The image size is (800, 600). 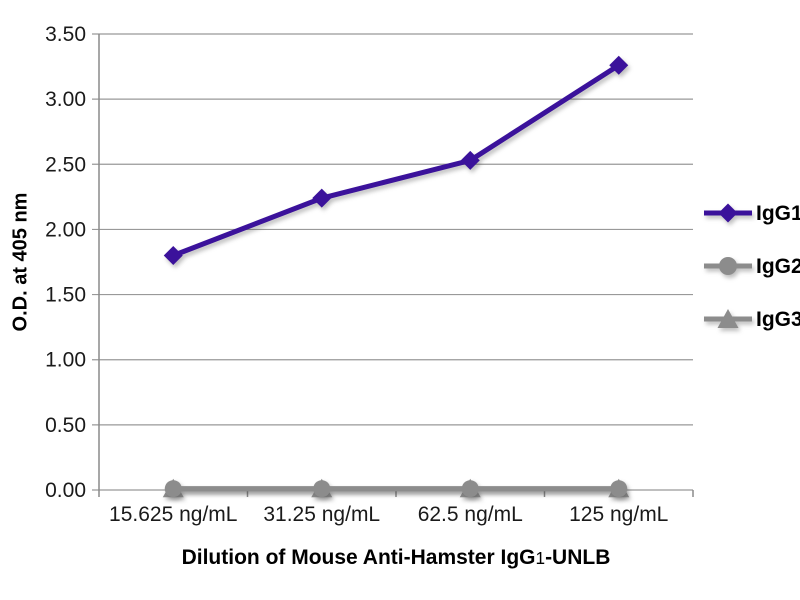 I want to click on legend-label-igg1: IgG1, so click(x=778, y=213).